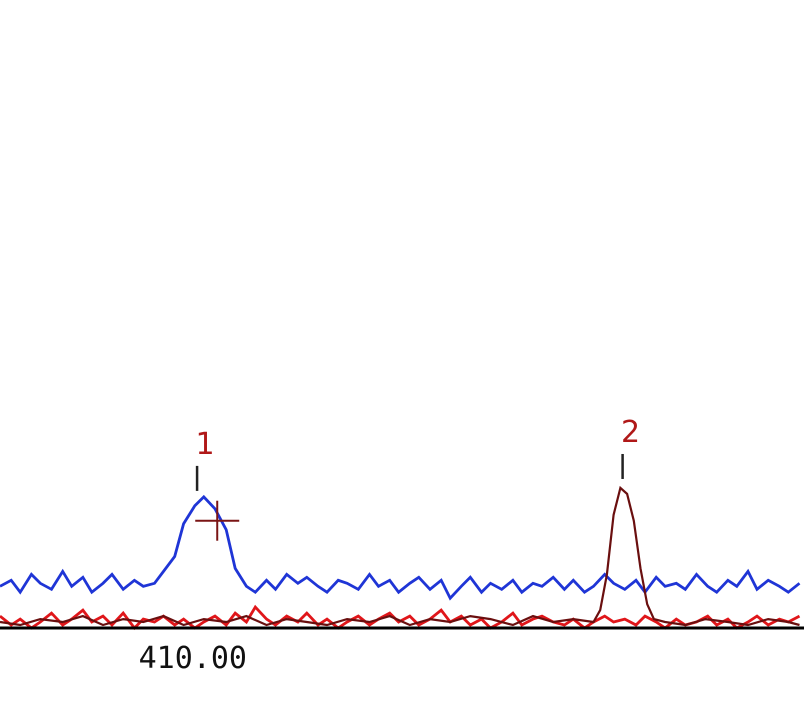 Image resolution: width=804 pixels, height=726 pixels. Describe the element at coordinates (630, 432) in the screenshot. I see `peak-label: 2` at that location.